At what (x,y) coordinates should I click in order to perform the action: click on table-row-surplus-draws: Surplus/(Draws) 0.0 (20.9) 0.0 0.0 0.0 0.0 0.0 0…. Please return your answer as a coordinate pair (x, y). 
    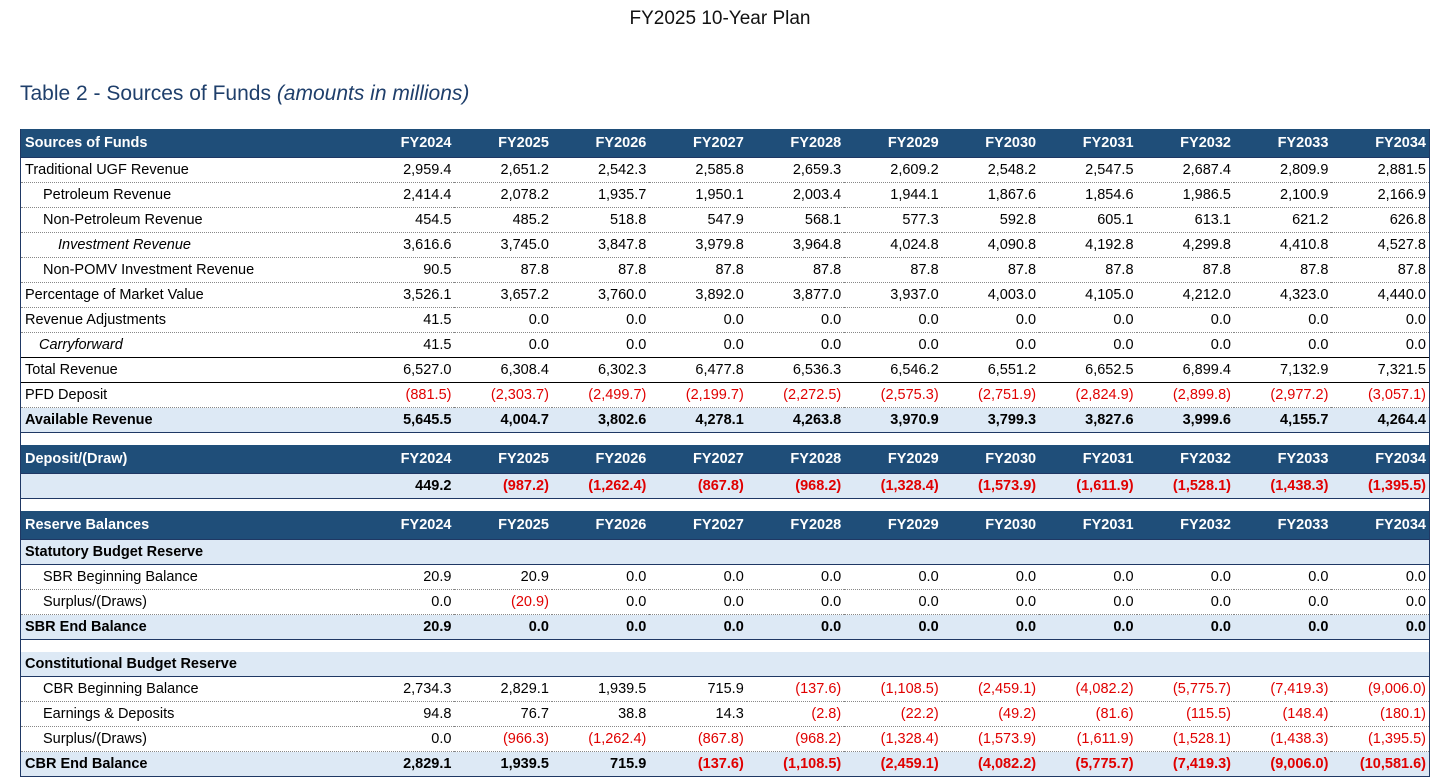
    Looking at the image, I should click on (725, 602).